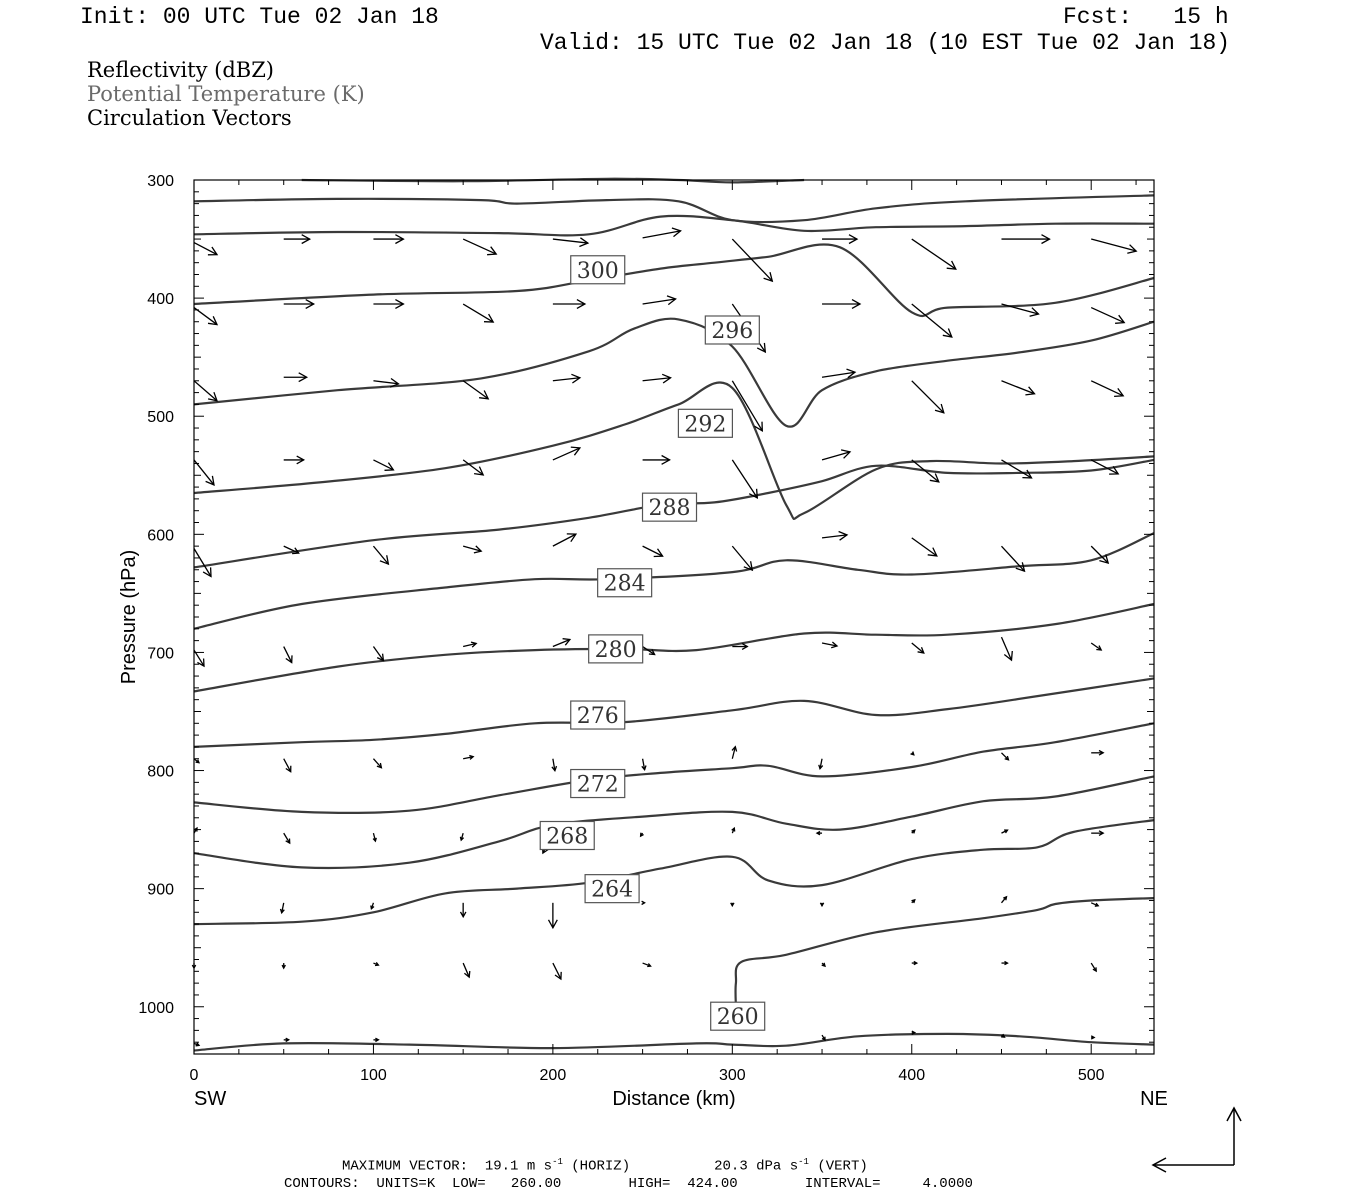 The width and height of the screenshot is (1350, 1200). What do you see at coordinates (210, 1099) in the screenshot?
I see `sw-label: SW` at bounding box center [210, 1099].